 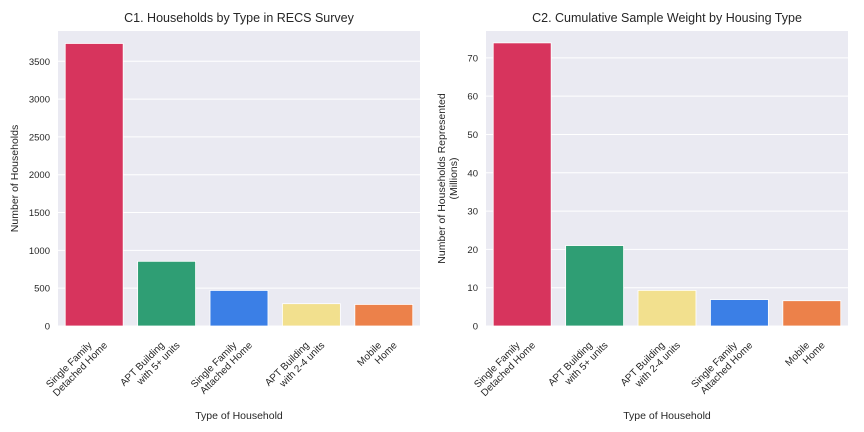 What do you see at coordinates (39, 175) in the screenshot?
I see `y-tick-label: 2000` at bounding box center [39, 175].